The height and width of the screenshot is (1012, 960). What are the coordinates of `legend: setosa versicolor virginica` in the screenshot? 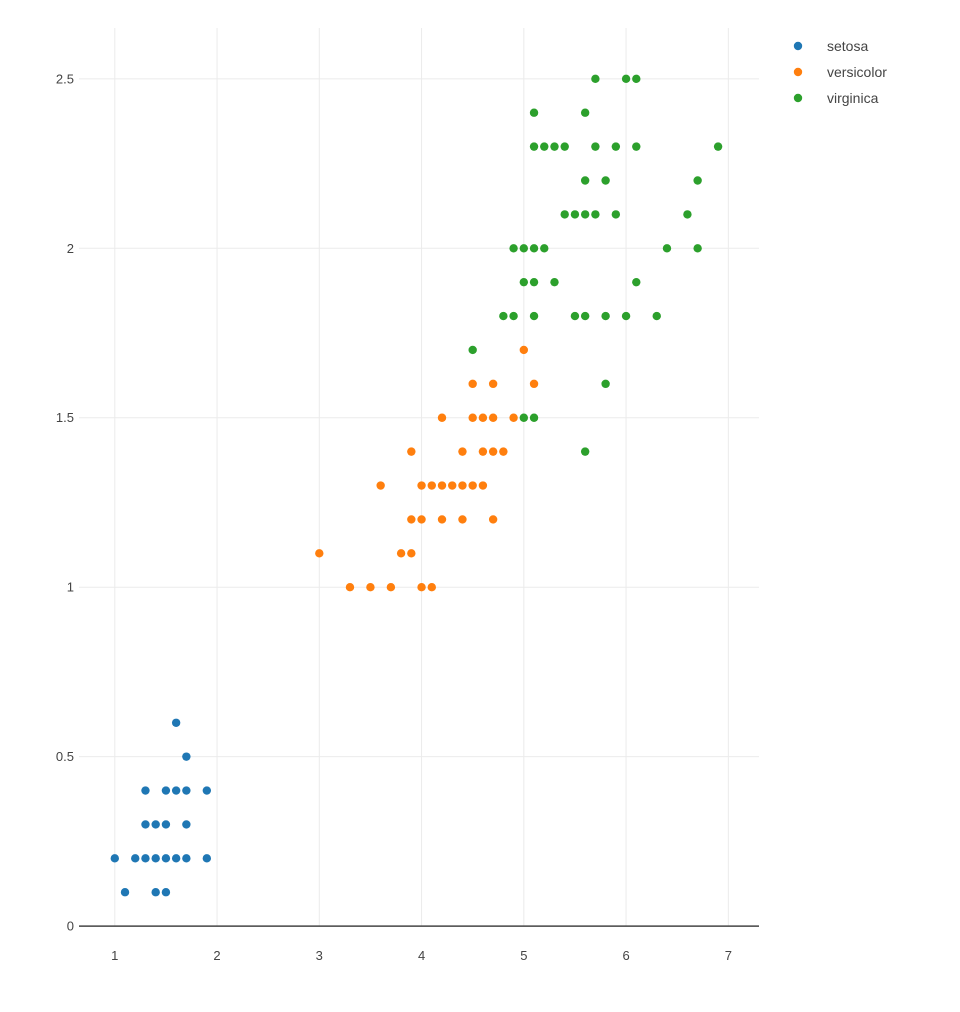 It's located at (840, 72).